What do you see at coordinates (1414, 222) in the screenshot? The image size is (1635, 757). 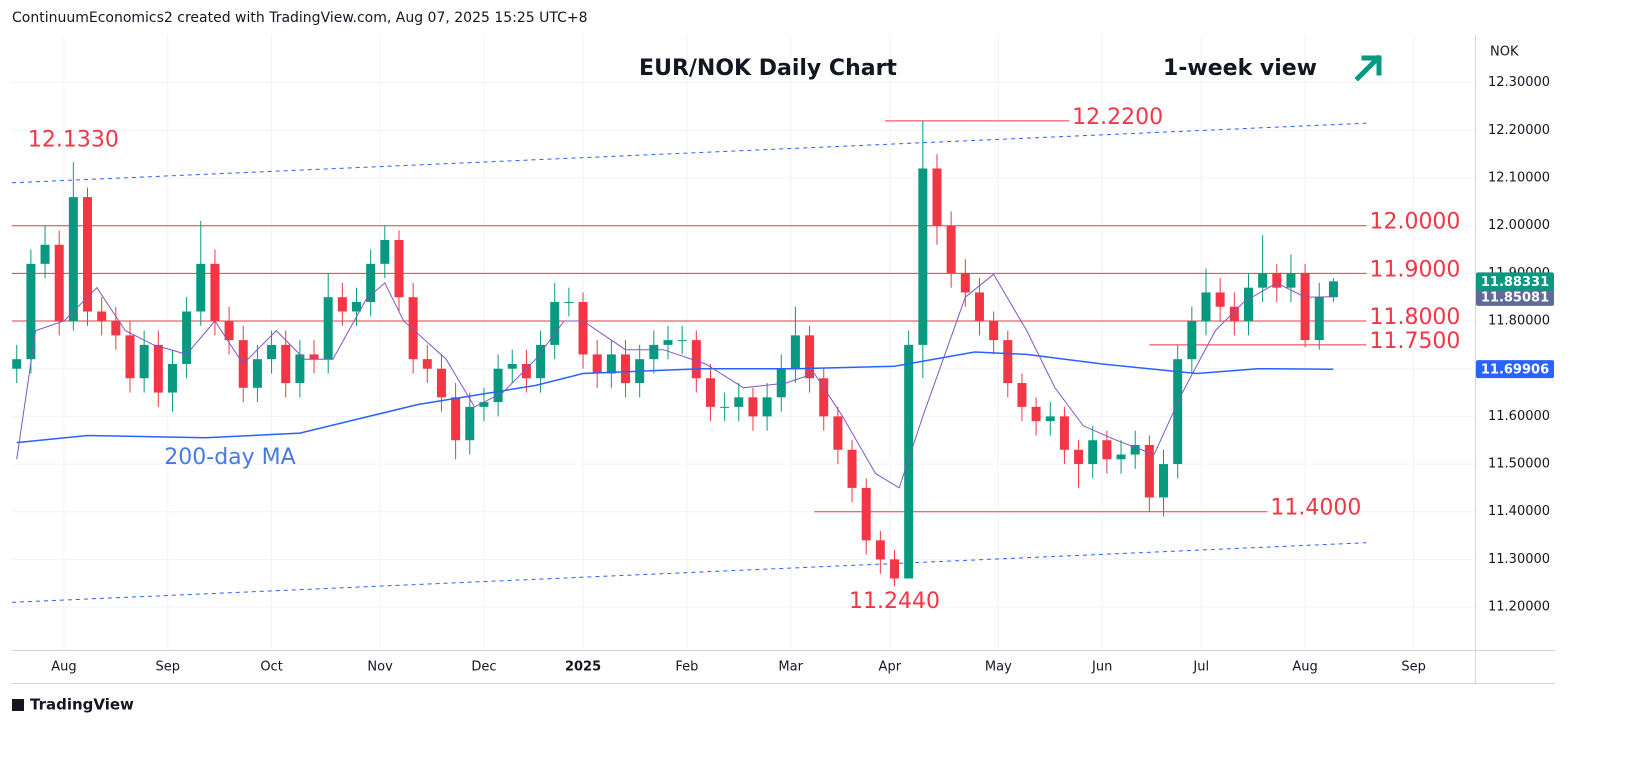 I see `level-label: 12.0000` at bounding box center [1414, 222].